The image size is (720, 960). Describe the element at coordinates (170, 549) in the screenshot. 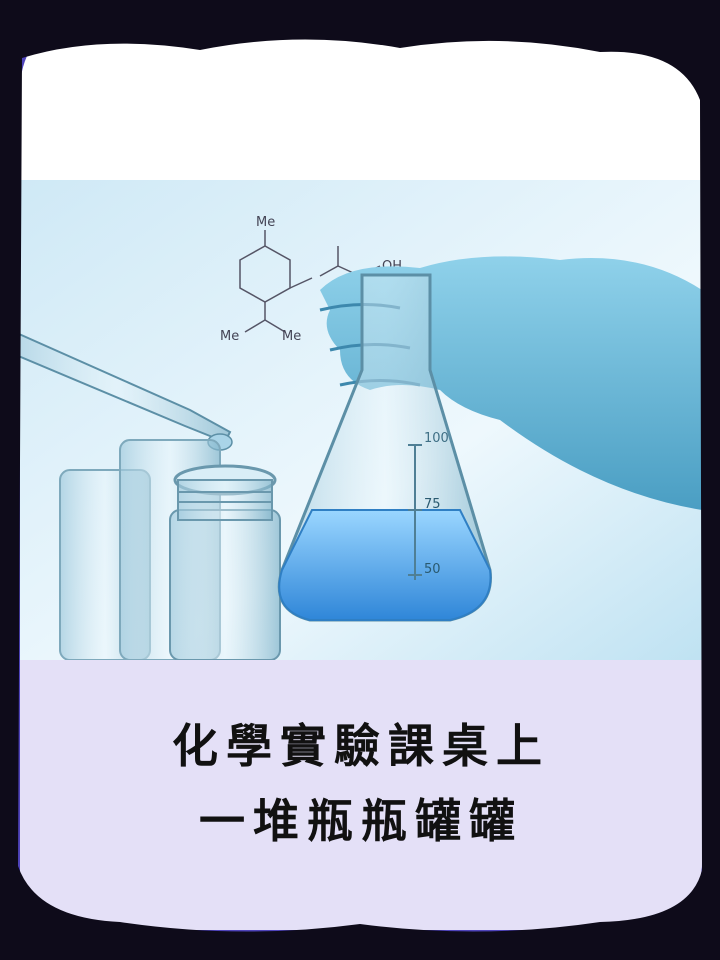

I see `glass-bottles` at that location.